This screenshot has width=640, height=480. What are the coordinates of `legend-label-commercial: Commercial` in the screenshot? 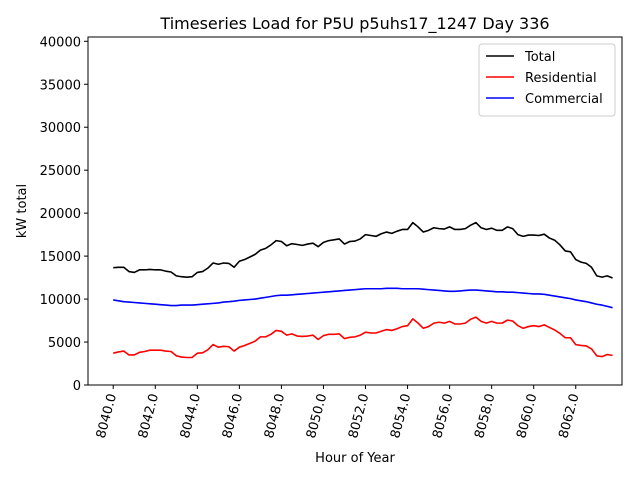 It's located at (564, 99).